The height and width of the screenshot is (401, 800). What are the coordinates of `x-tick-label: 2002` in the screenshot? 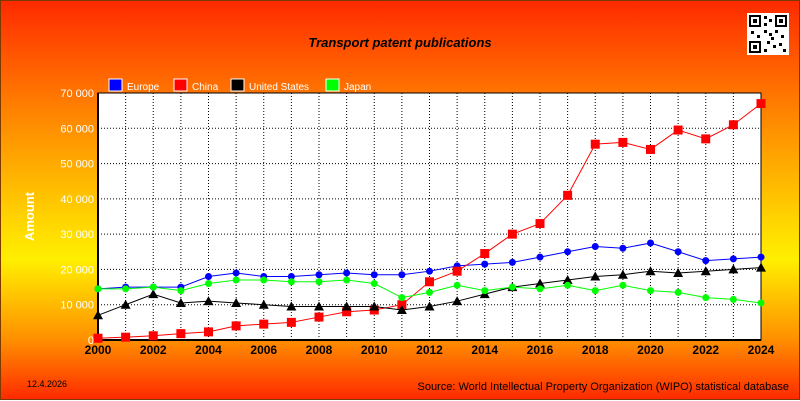 It's located at (153, 350).